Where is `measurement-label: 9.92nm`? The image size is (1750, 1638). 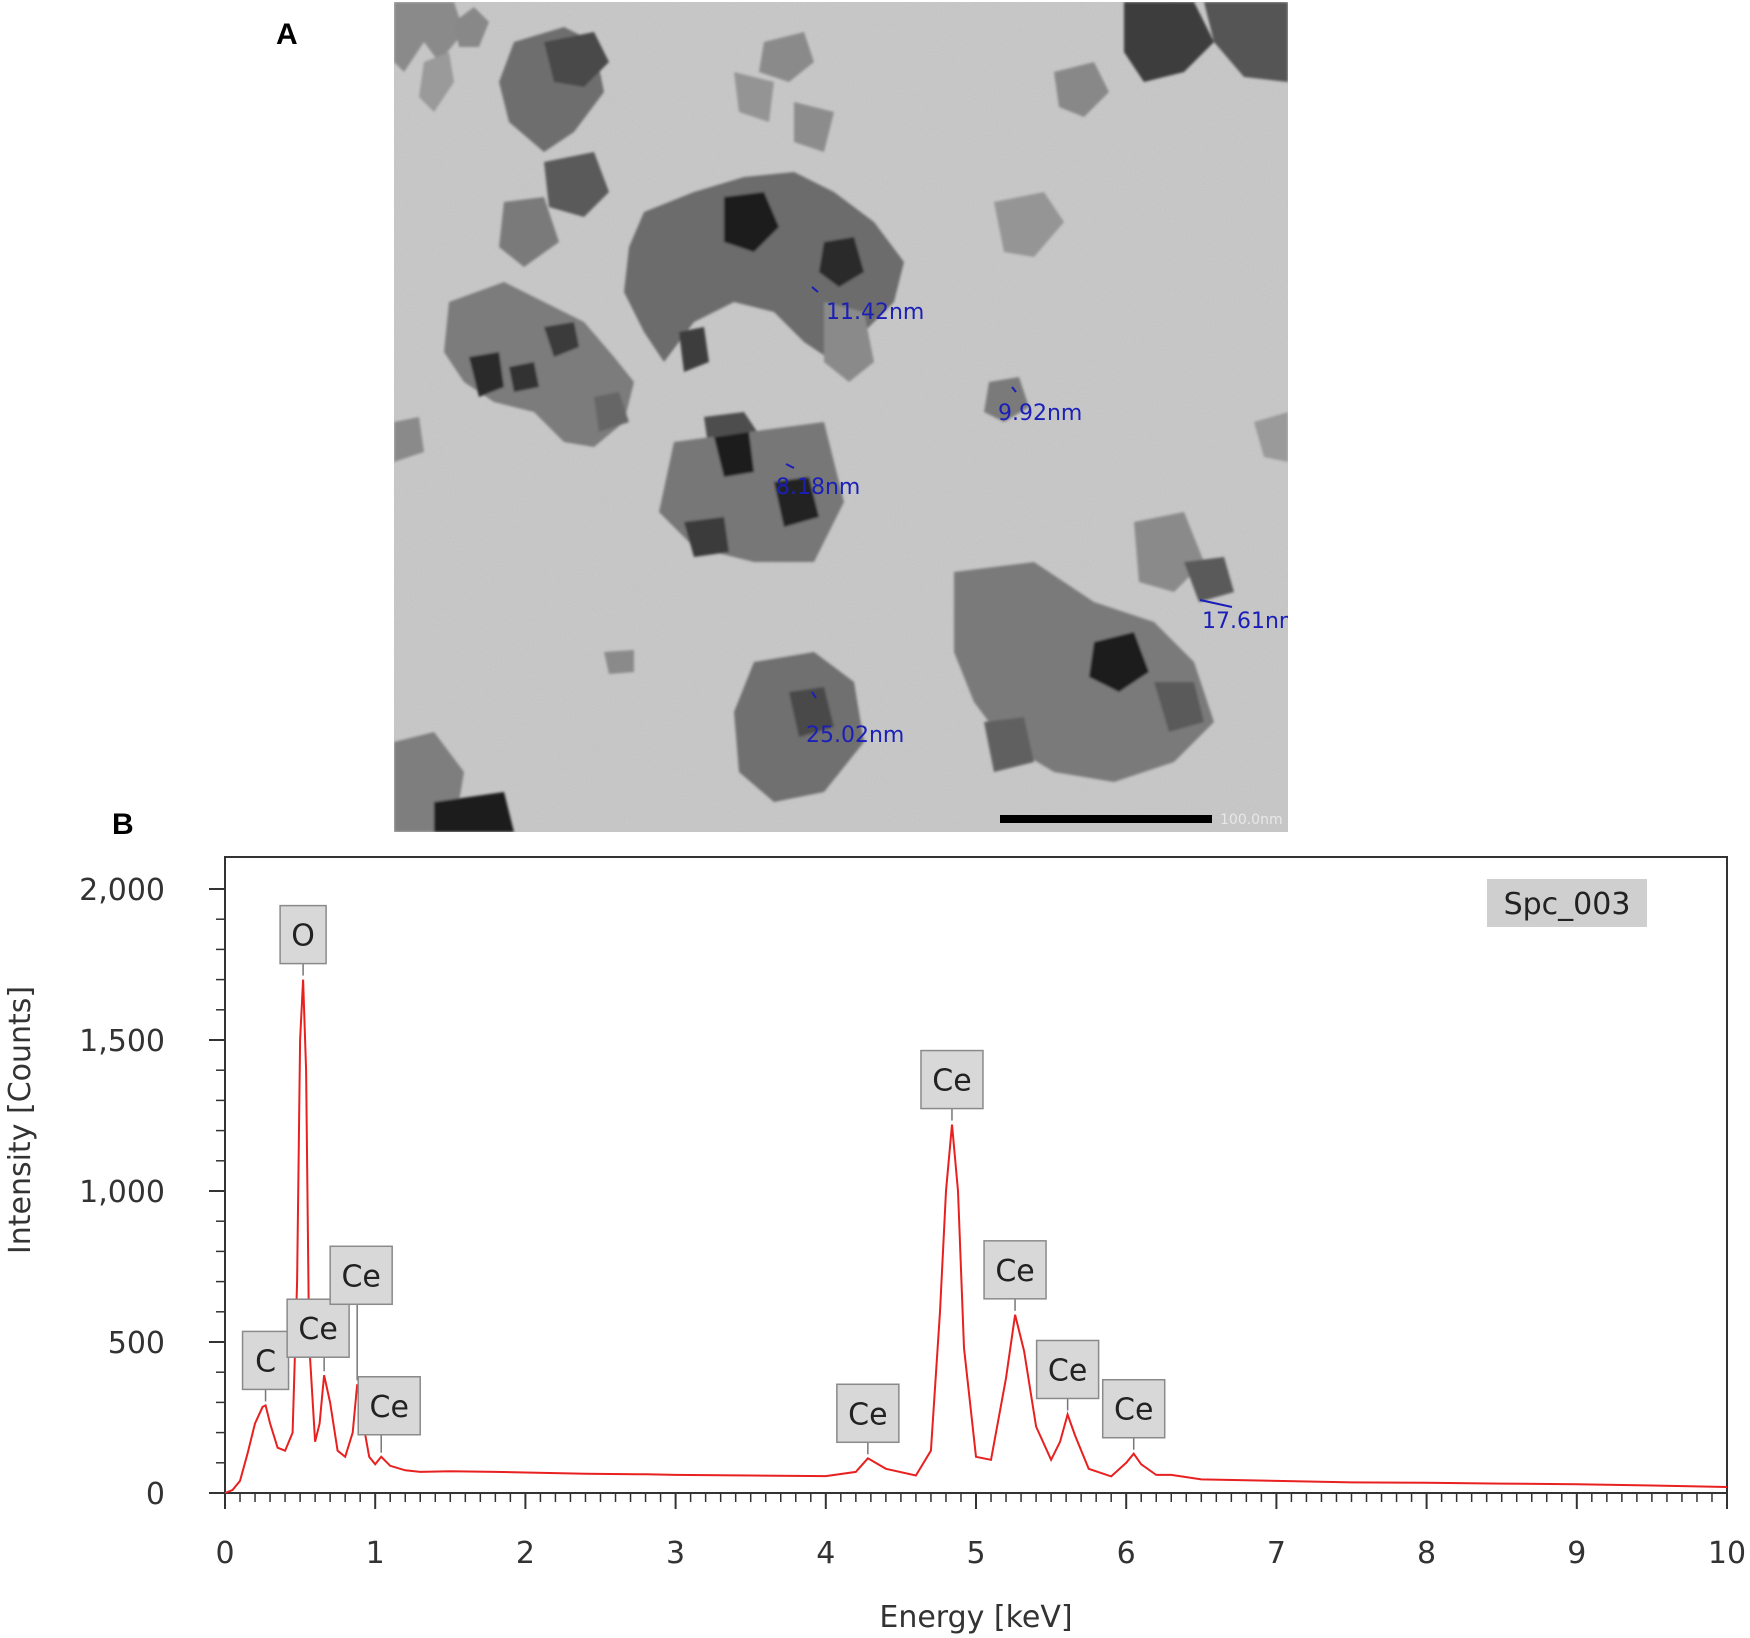 measurement-label: 9.92nm is located at coordinates (1040, 413).